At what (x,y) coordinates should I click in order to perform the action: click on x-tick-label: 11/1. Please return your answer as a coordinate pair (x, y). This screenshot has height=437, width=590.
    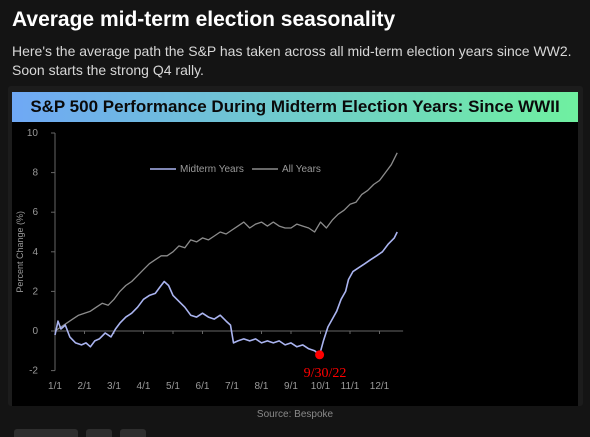
    Looking at the image, I should click on (350, 386).